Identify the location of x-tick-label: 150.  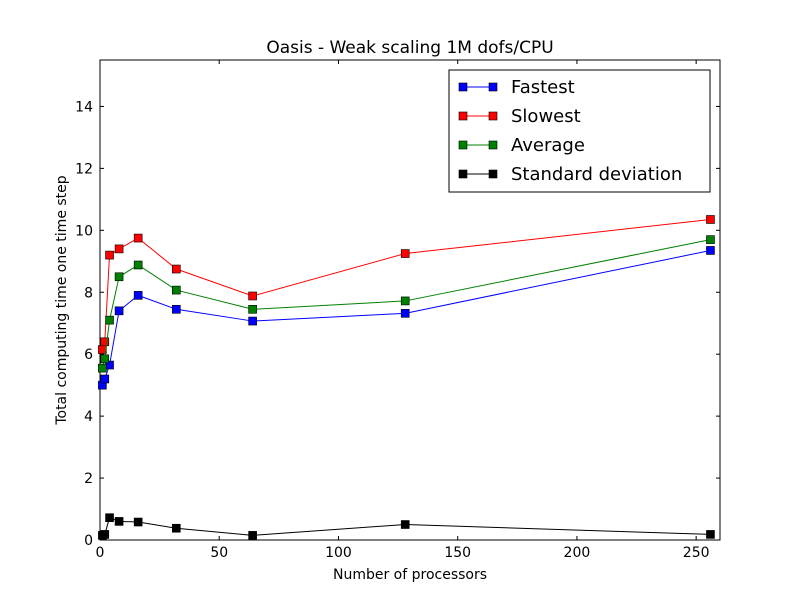
(457, 553).